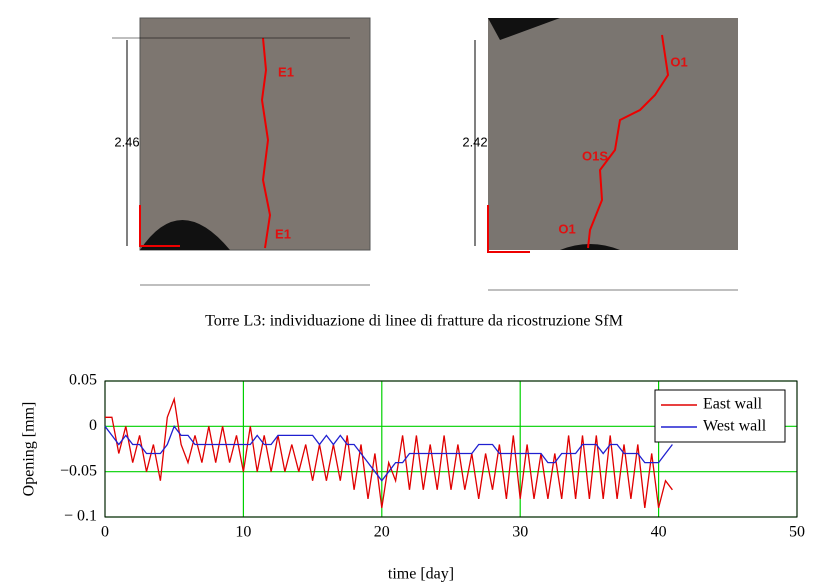  Describe the element at coordinates (93, 425) in the screenshot. I see `y-tick-label: 0` at that location.